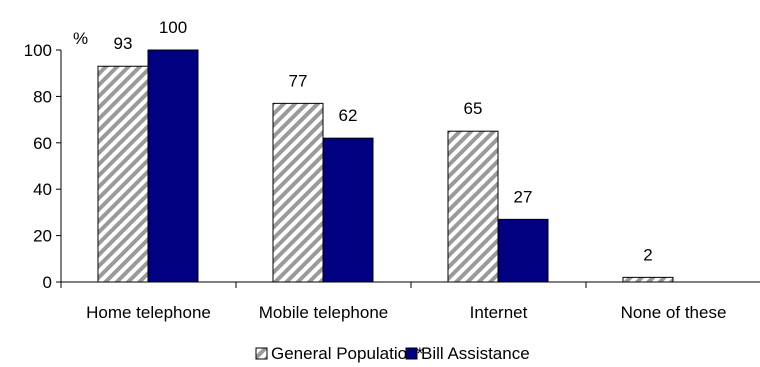 The height and width of the screenshot is (367, 760). I want to click on legend-swatch-general-population, so click(261, 353).